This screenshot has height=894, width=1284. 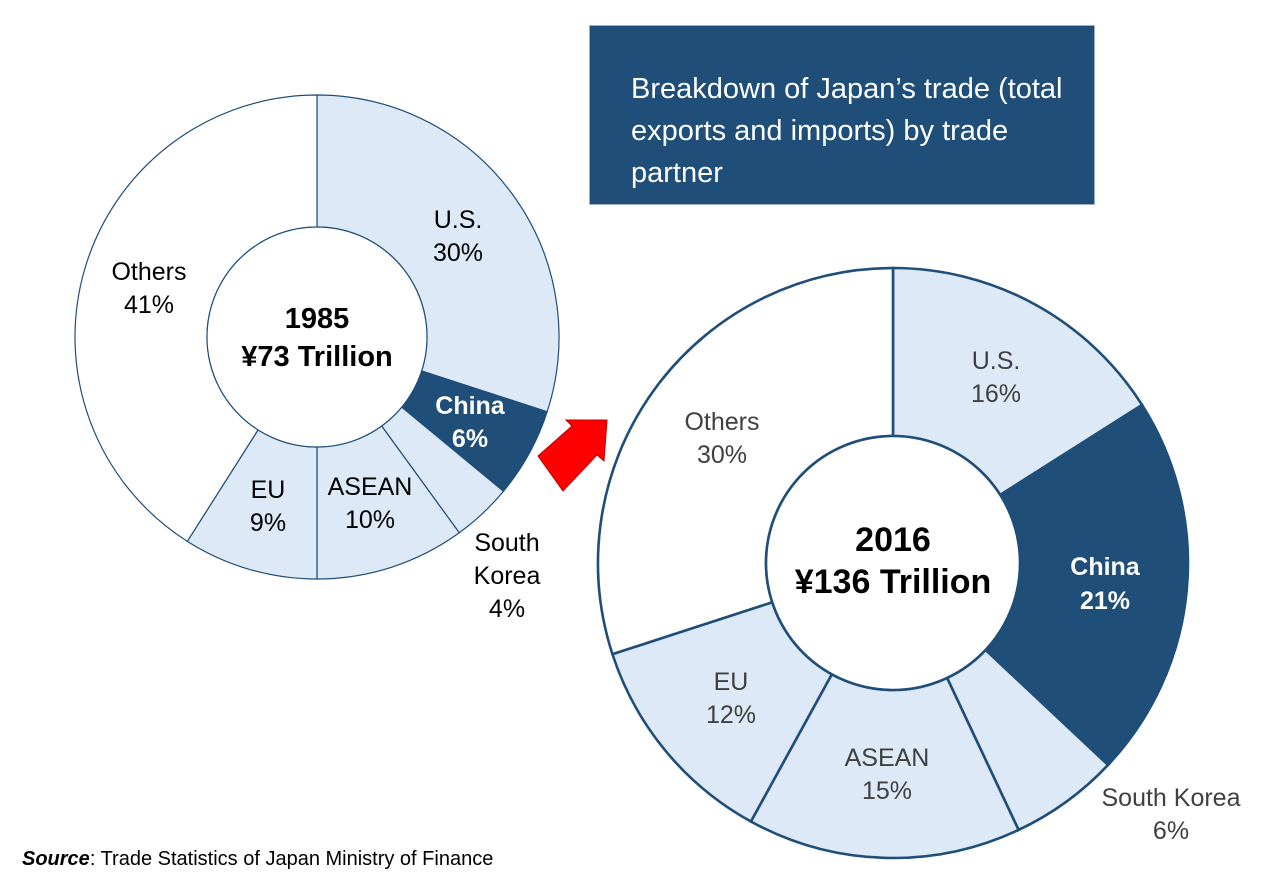 I want to click on donut-hole-2016, so click(x=893, y=563).